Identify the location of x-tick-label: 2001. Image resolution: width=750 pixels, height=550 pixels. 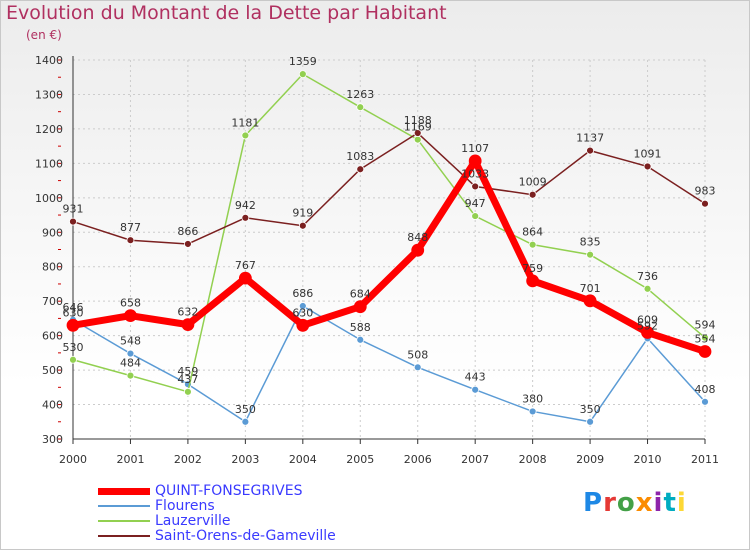
(130, 459).